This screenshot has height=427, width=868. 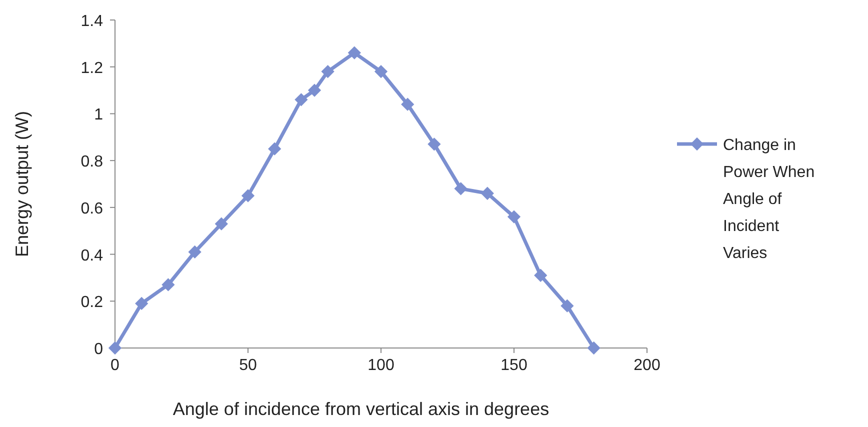 What do you see at coordinates (92, 162) in the screenshot?
I see `y-tick-label: 0.8` at bounding box center [92, 162].